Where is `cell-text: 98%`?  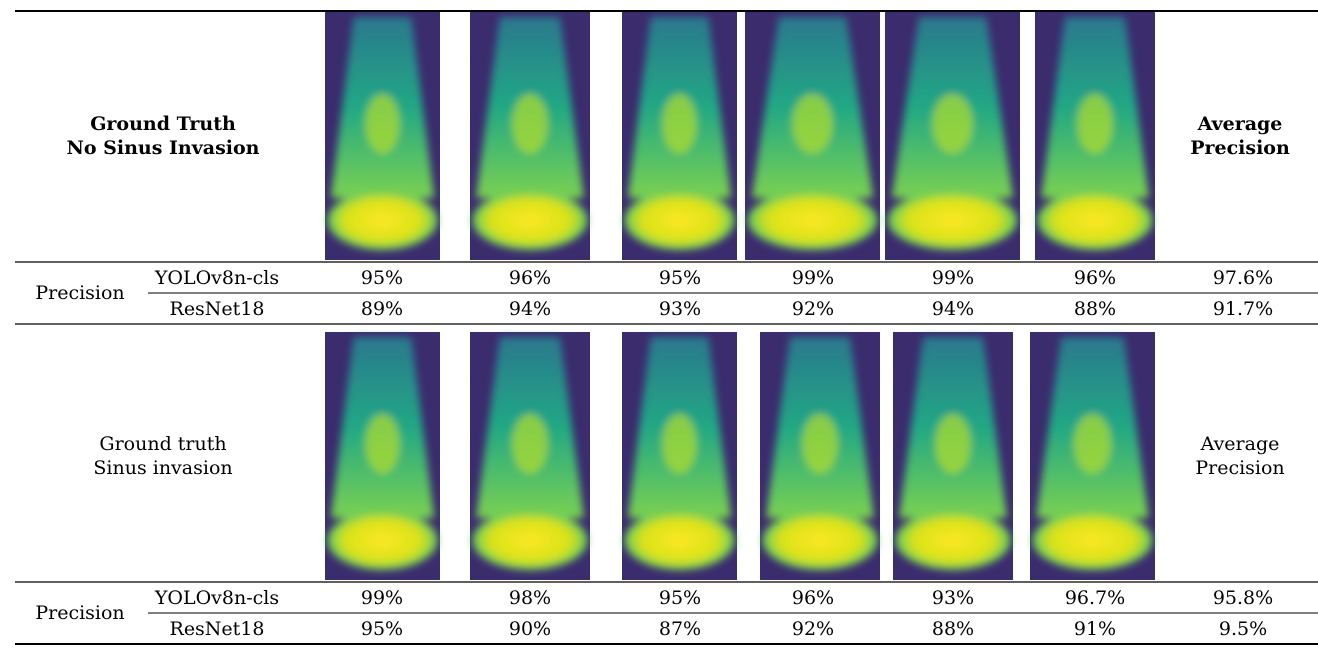 cell-text: 98% is located at coordinates (530, 598).